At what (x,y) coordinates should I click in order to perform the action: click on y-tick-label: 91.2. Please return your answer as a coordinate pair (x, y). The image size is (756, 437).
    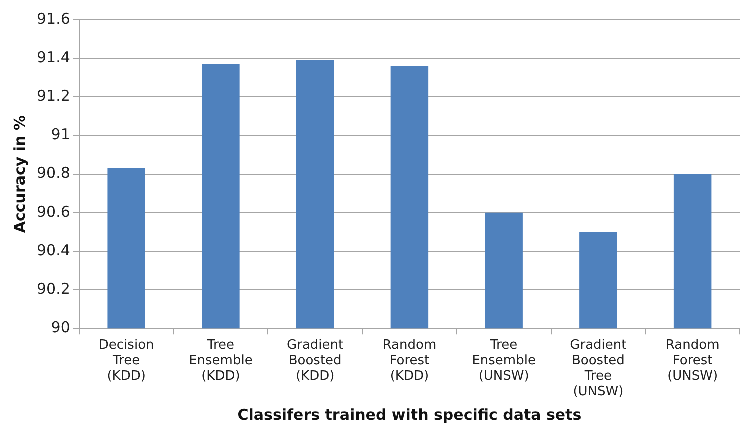
    Looking at the image, I should click on (53, 96).